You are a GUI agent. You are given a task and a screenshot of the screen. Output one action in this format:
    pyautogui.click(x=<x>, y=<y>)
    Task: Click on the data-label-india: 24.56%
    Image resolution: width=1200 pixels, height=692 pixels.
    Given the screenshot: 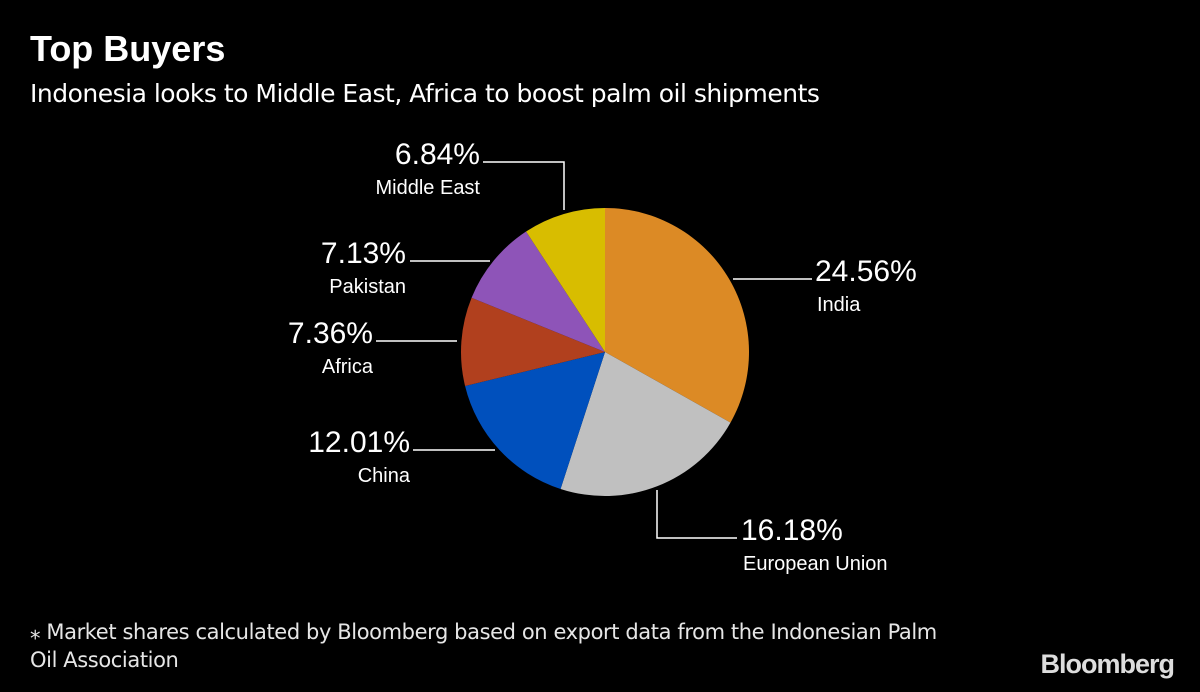 What is the action you would take?
    pyautogui.click(x=866, y=271)
    